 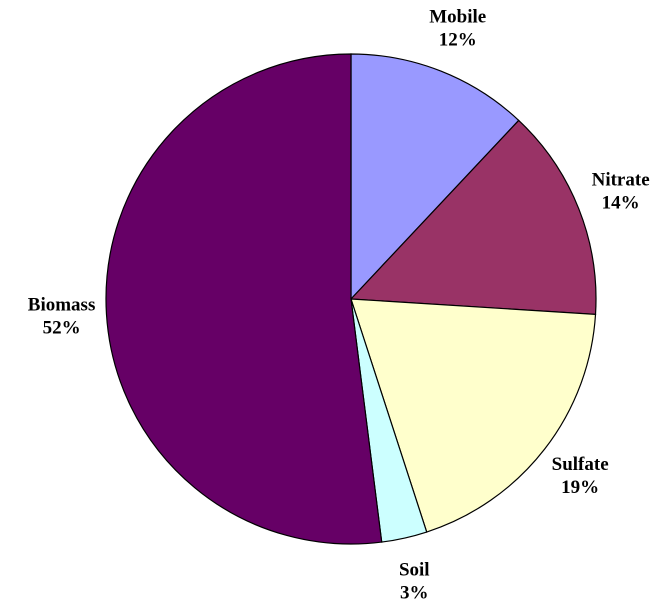 What do you see at coordinates (580, 464) in the screenshot?
I see `slice-label: Sulfate` at bounding box center [580, 464].